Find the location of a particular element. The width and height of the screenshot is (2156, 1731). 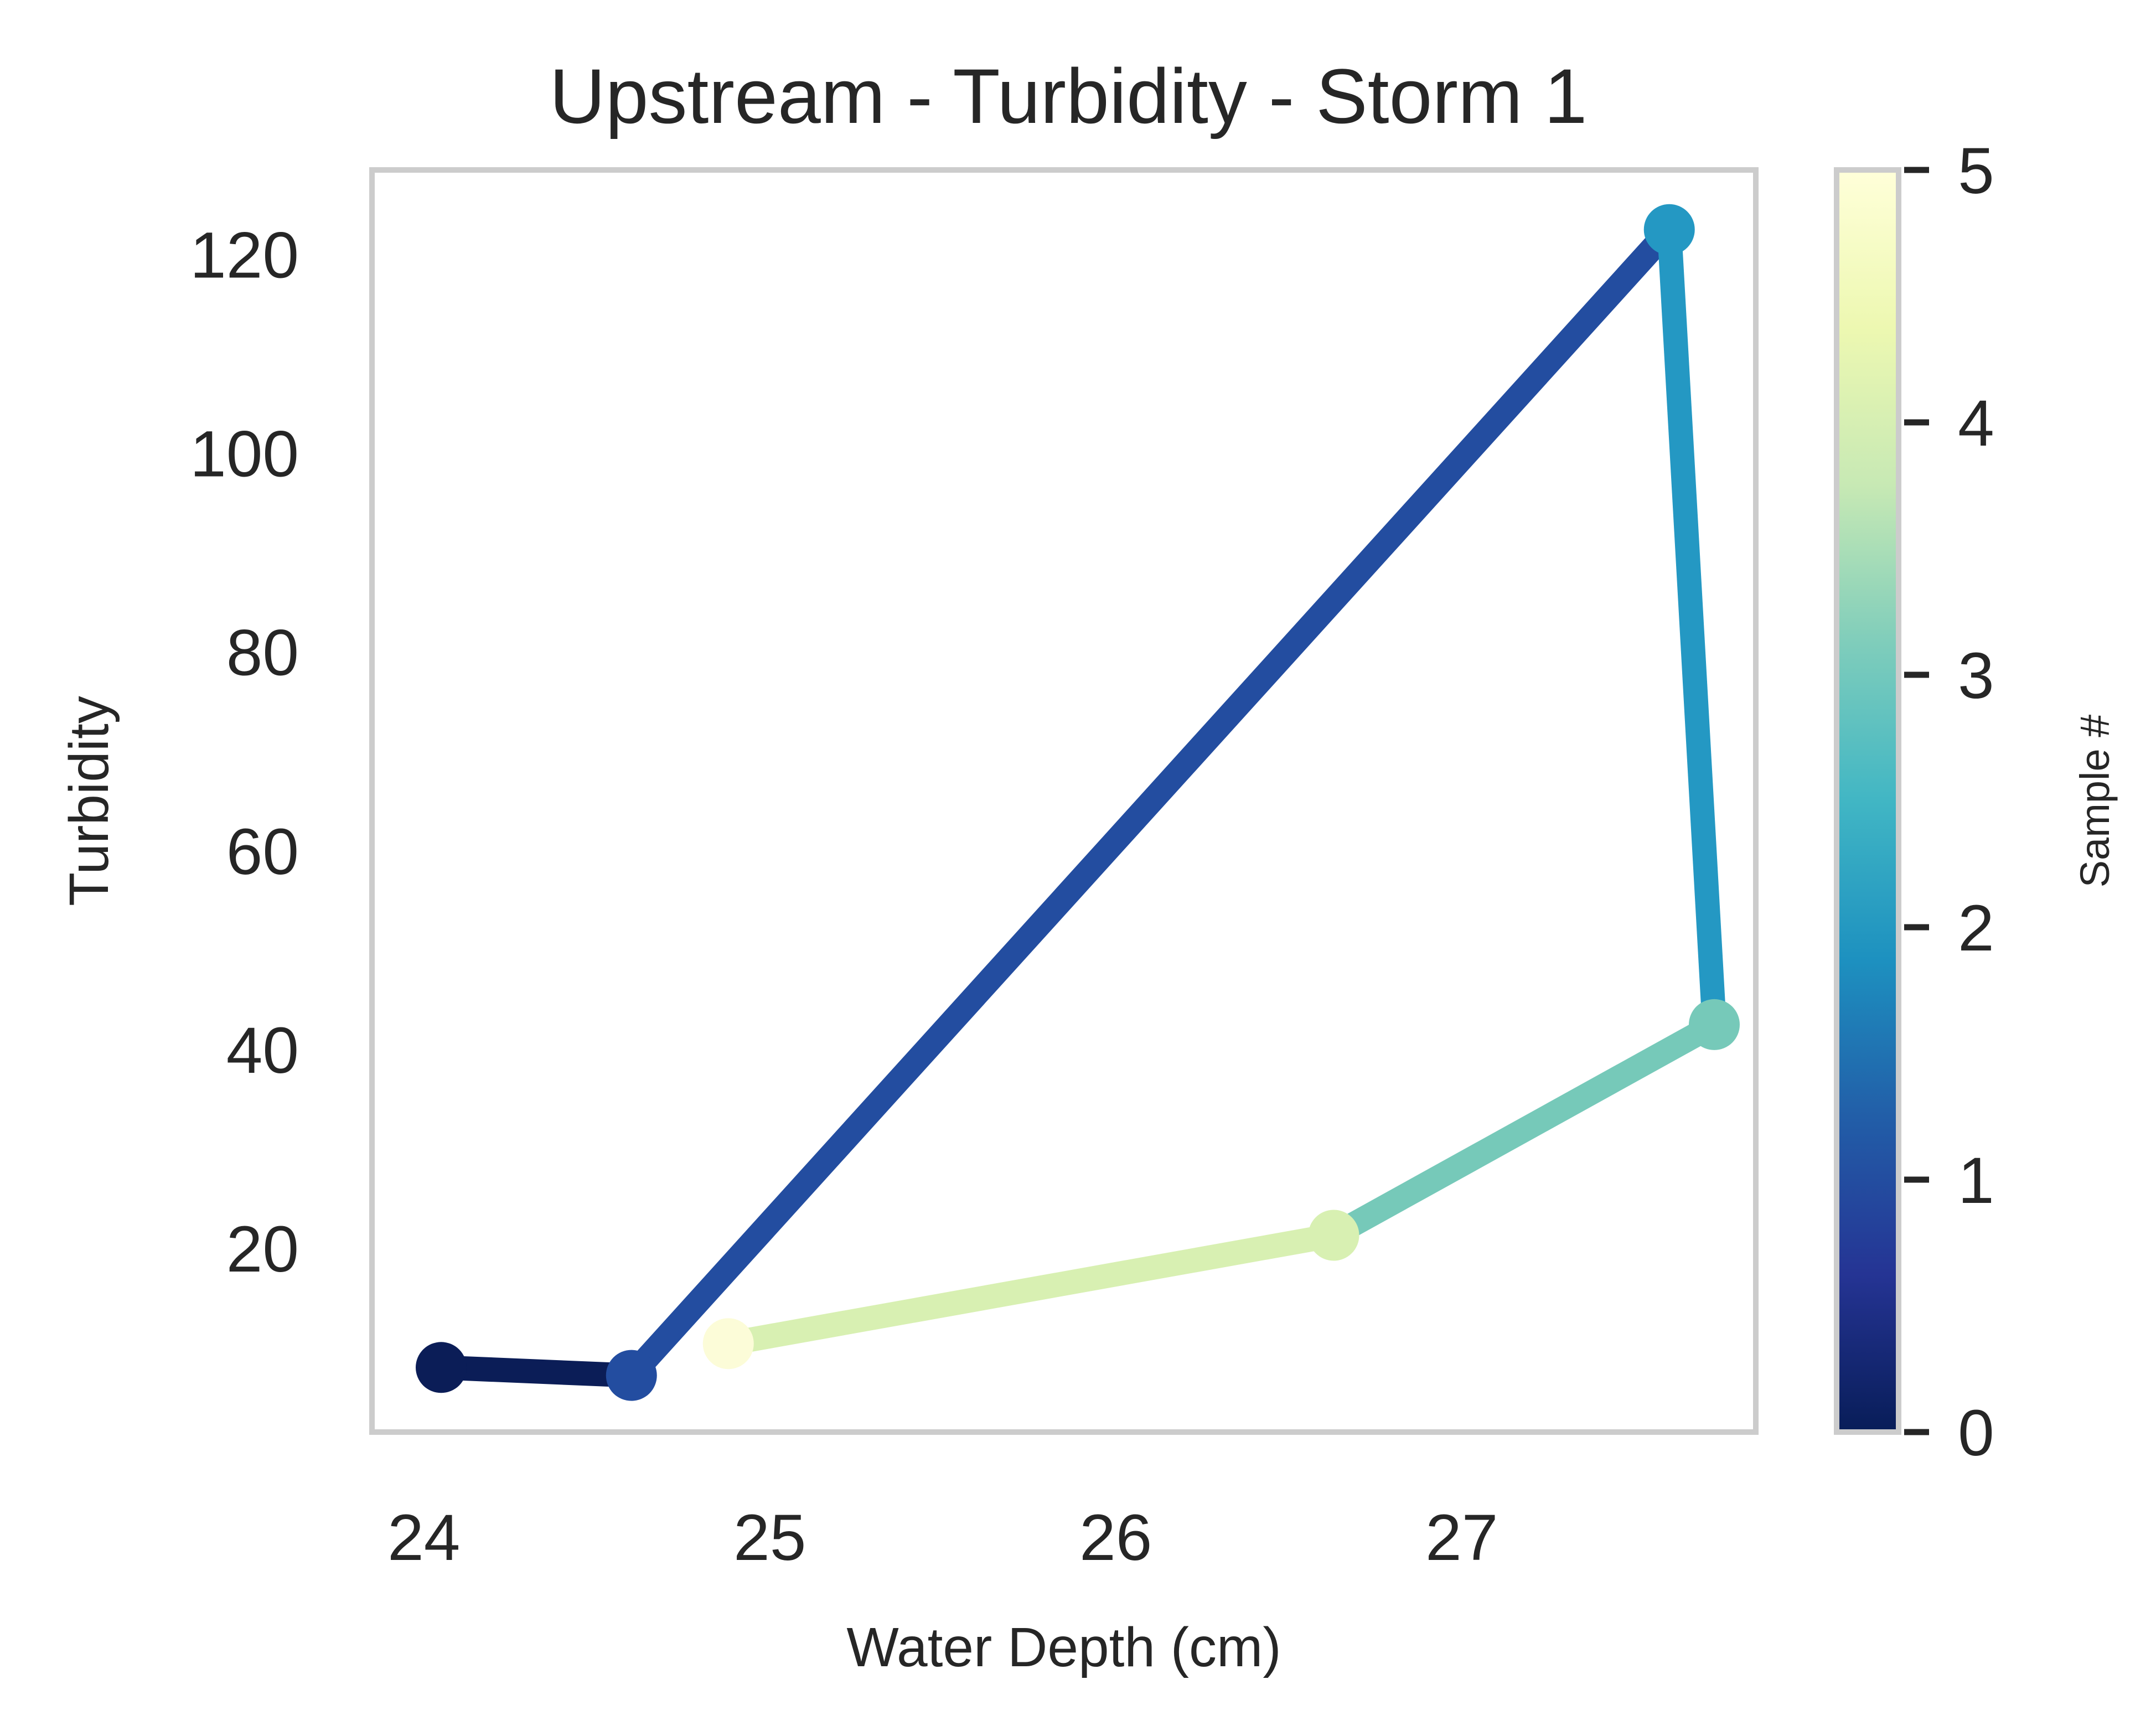

x-axis-label: Water Depth (cm) is located at coordinates (1063, 1647).